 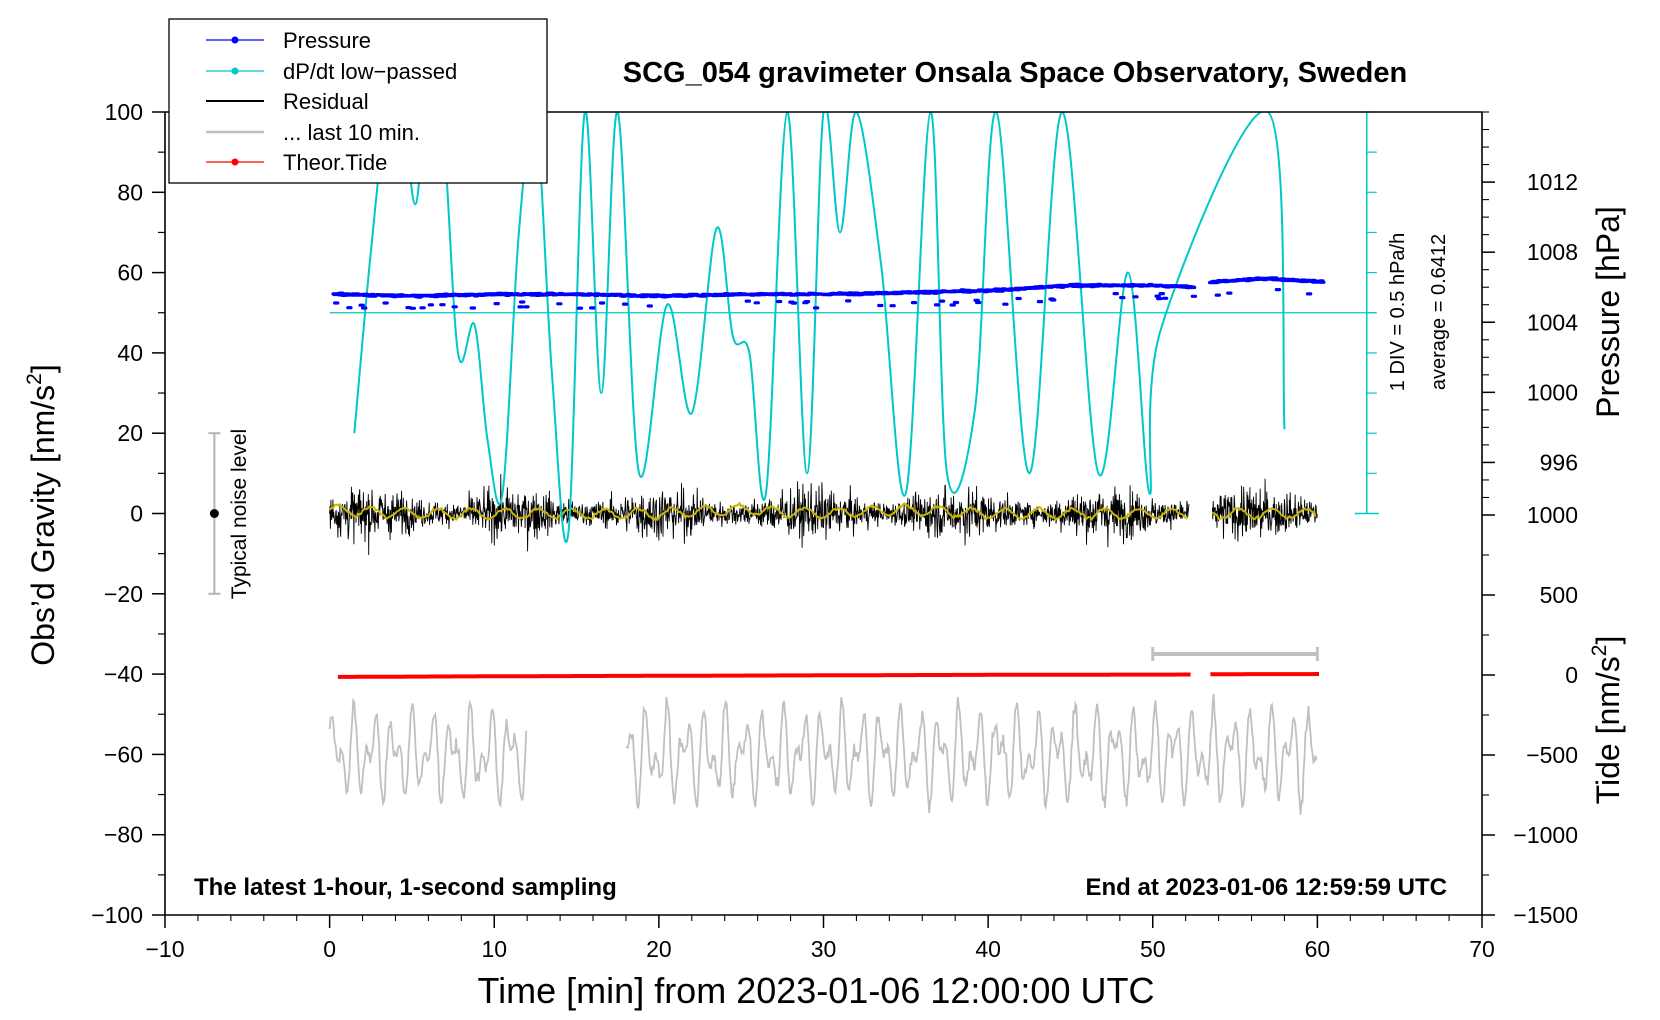 I want to click on dpdt-scale-label: 1 DIV = 0.5 hPa/h, so click(x=1398, y=312).